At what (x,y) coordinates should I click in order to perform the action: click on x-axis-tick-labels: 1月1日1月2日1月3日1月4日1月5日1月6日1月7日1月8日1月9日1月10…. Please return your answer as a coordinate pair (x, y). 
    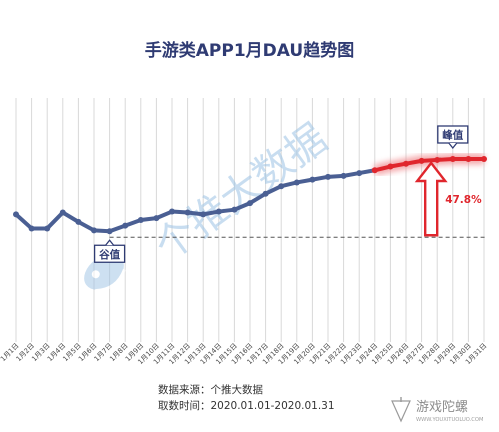
    Looking at the image, I should click on (244, 354).